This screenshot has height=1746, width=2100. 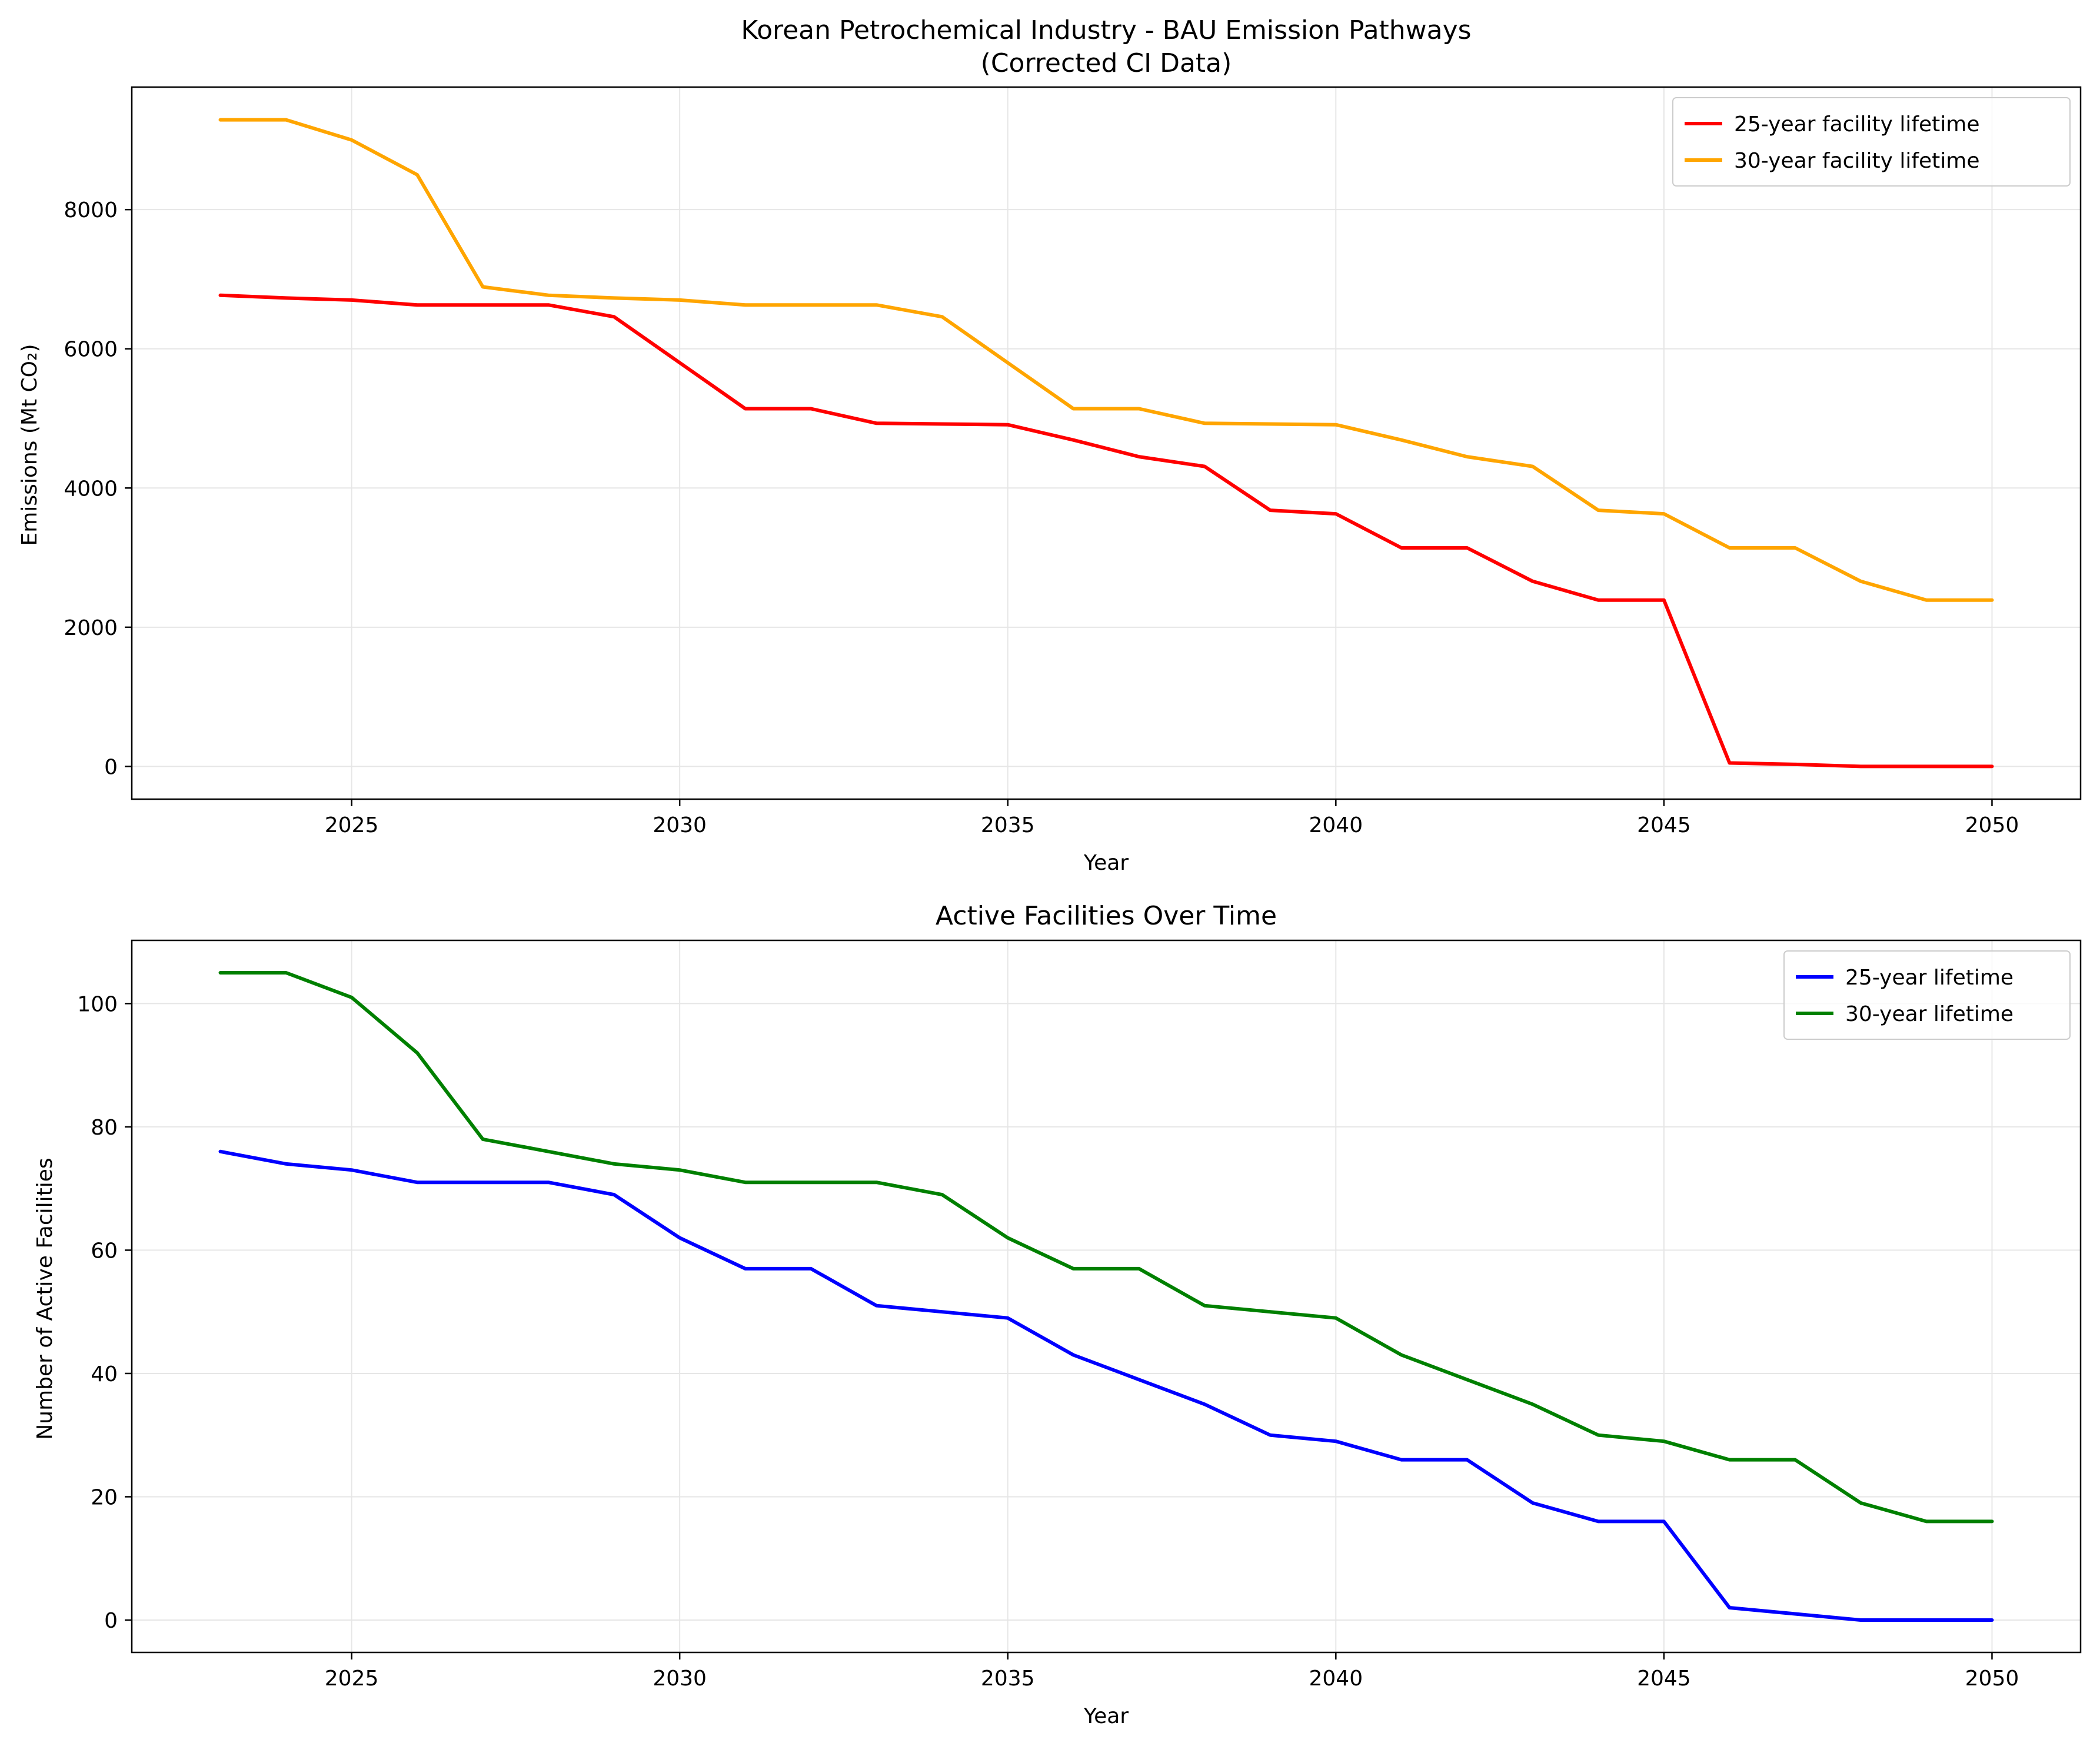 What do you see at coordinates (1992, 1679) in the screenshot?
I see `chart2-xtick-label: 2050` at bounding box center [1992, 1679].